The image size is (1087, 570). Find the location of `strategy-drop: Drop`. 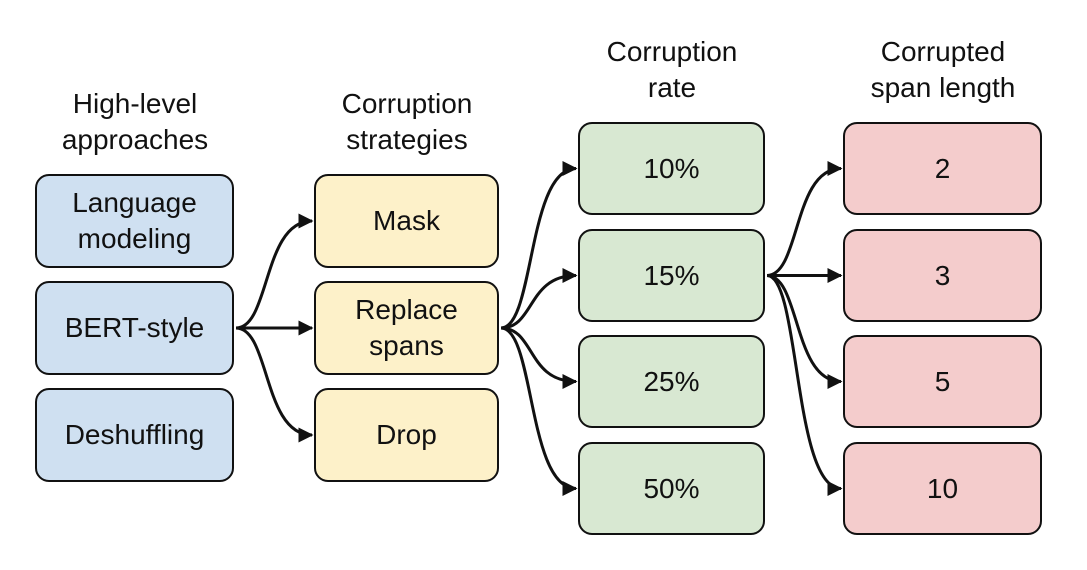

strategy-drop: Drop is located at coordinates (406, 435).